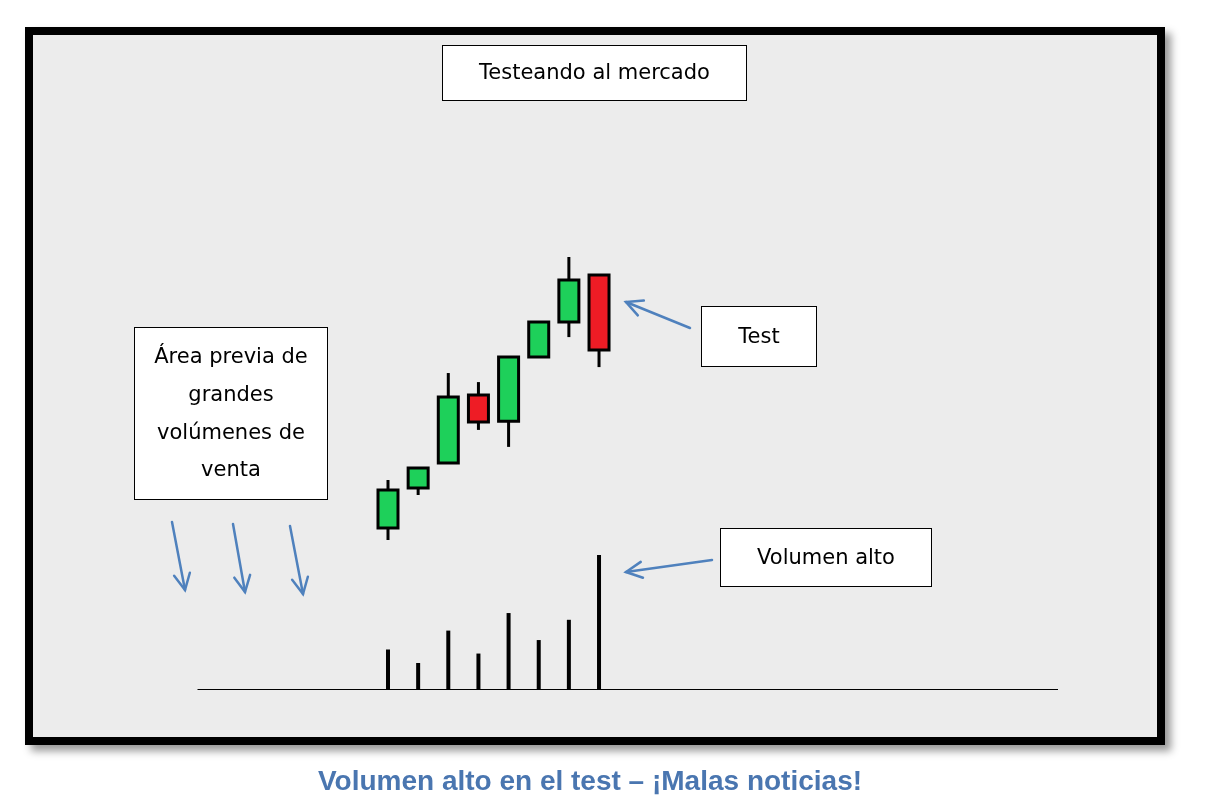 The image size is (1206, 810). Describe the element at coordinates (826, 557) in the screenshot. I see `text: Volumen alto` at that location.